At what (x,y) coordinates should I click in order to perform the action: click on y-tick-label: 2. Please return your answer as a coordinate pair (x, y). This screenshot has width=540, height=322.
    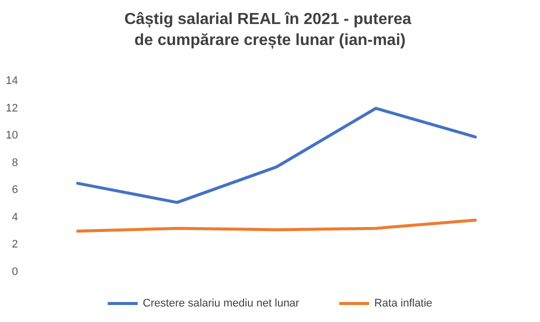
    Looking at the image, I should click on (15, 244).